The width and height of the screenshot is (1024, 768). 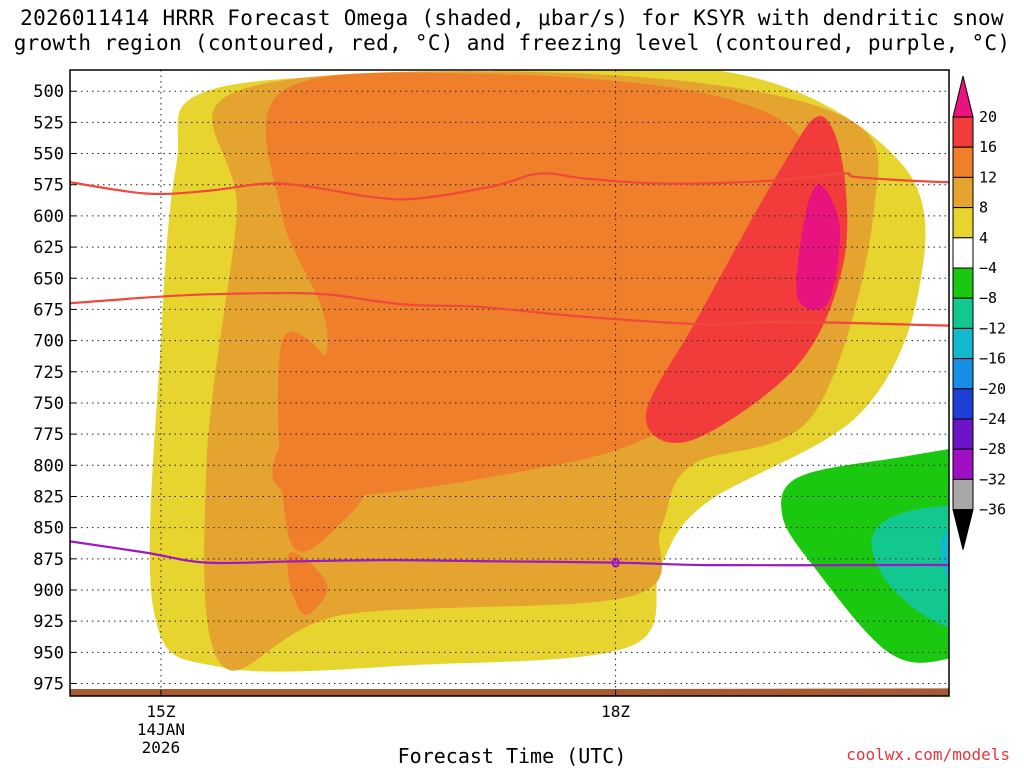 I want to click on y-tick-label: 500, so click(x=48, y=92).